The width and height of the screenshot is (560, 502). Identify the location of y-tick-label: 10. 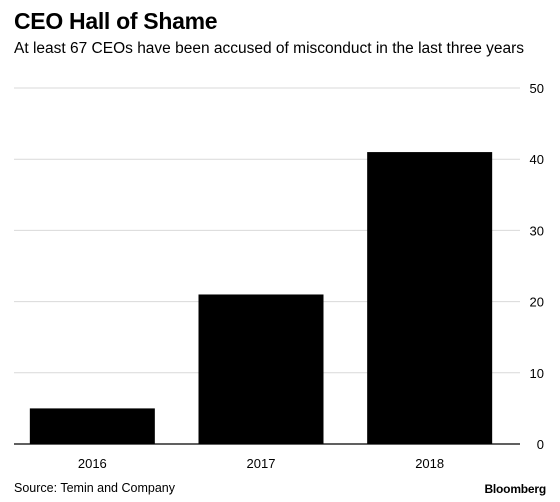
(537, 373).